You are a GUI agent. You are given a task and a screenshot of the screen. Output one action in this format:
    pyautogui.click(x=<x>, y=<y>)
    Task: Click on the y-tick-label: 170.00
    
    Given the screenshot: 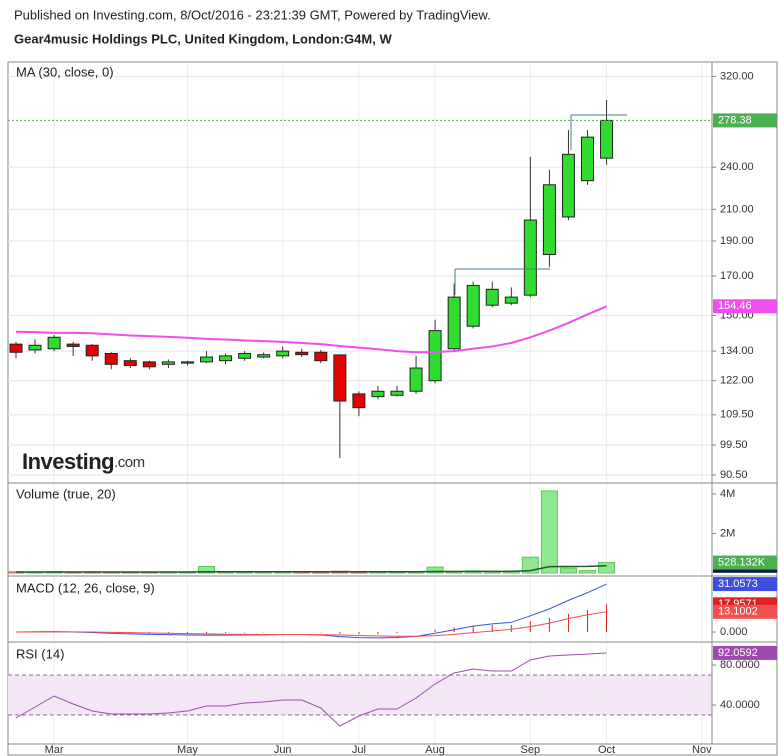 What is the action you would take?
    pyautogui.click(x=737, y=276)
    